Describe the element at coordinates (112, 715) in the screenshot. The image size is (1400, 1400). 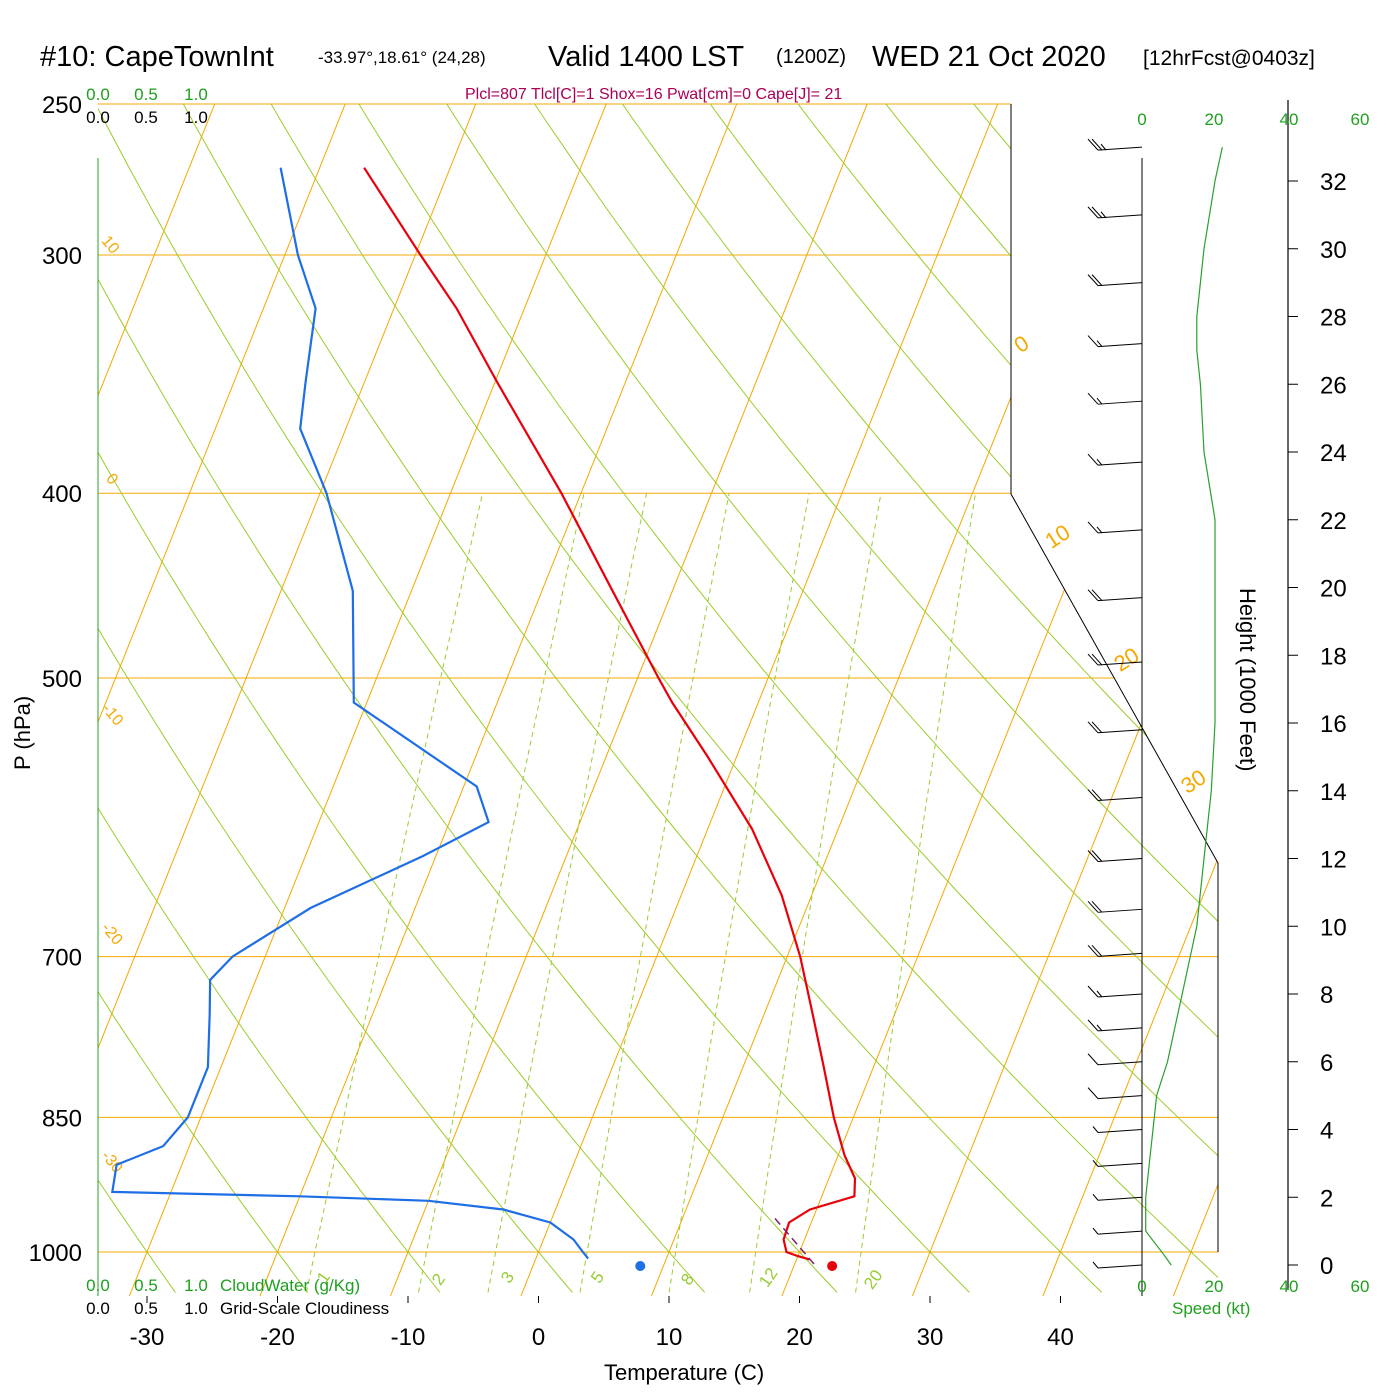
I see `isotherm-label-left-m10: -10` at that location.